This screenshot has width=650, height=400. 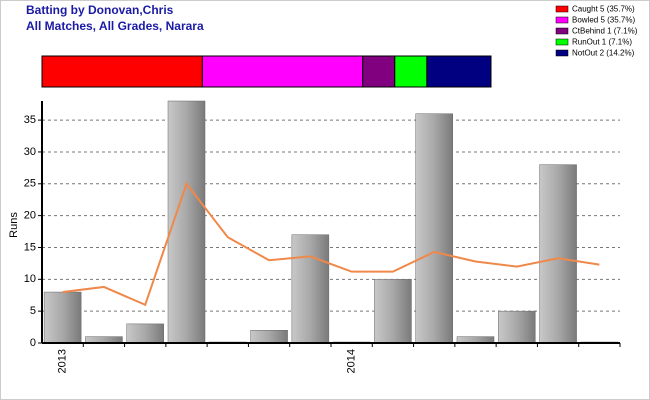 What do you see at coordinates (63, 361) in the screenshot?
I see `x-tick-label: 2013` at bounding box center [63, 361].